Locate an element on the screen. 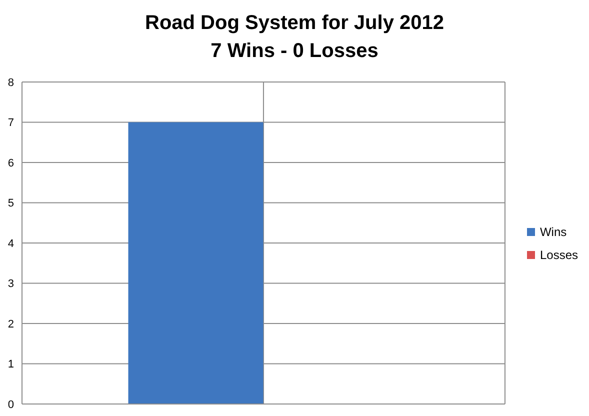 Image resolution: width=589 pixels, height=416 pixels. y-tick-label: 1 is located at coordinates (11, 364).